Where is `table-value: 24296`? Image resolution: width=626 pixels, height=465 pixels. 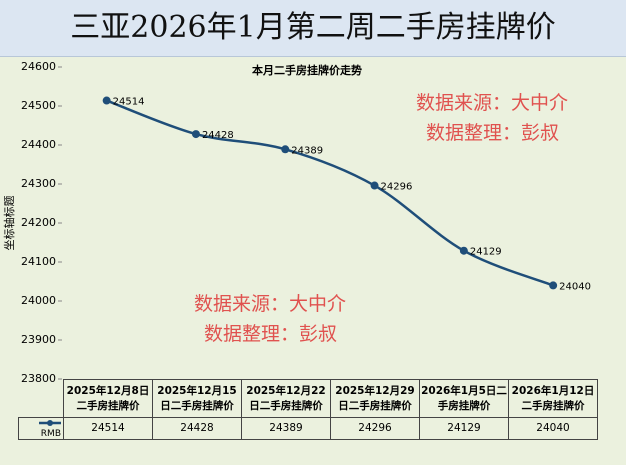 table-value: 24296 is located at coordinates (375, 428).